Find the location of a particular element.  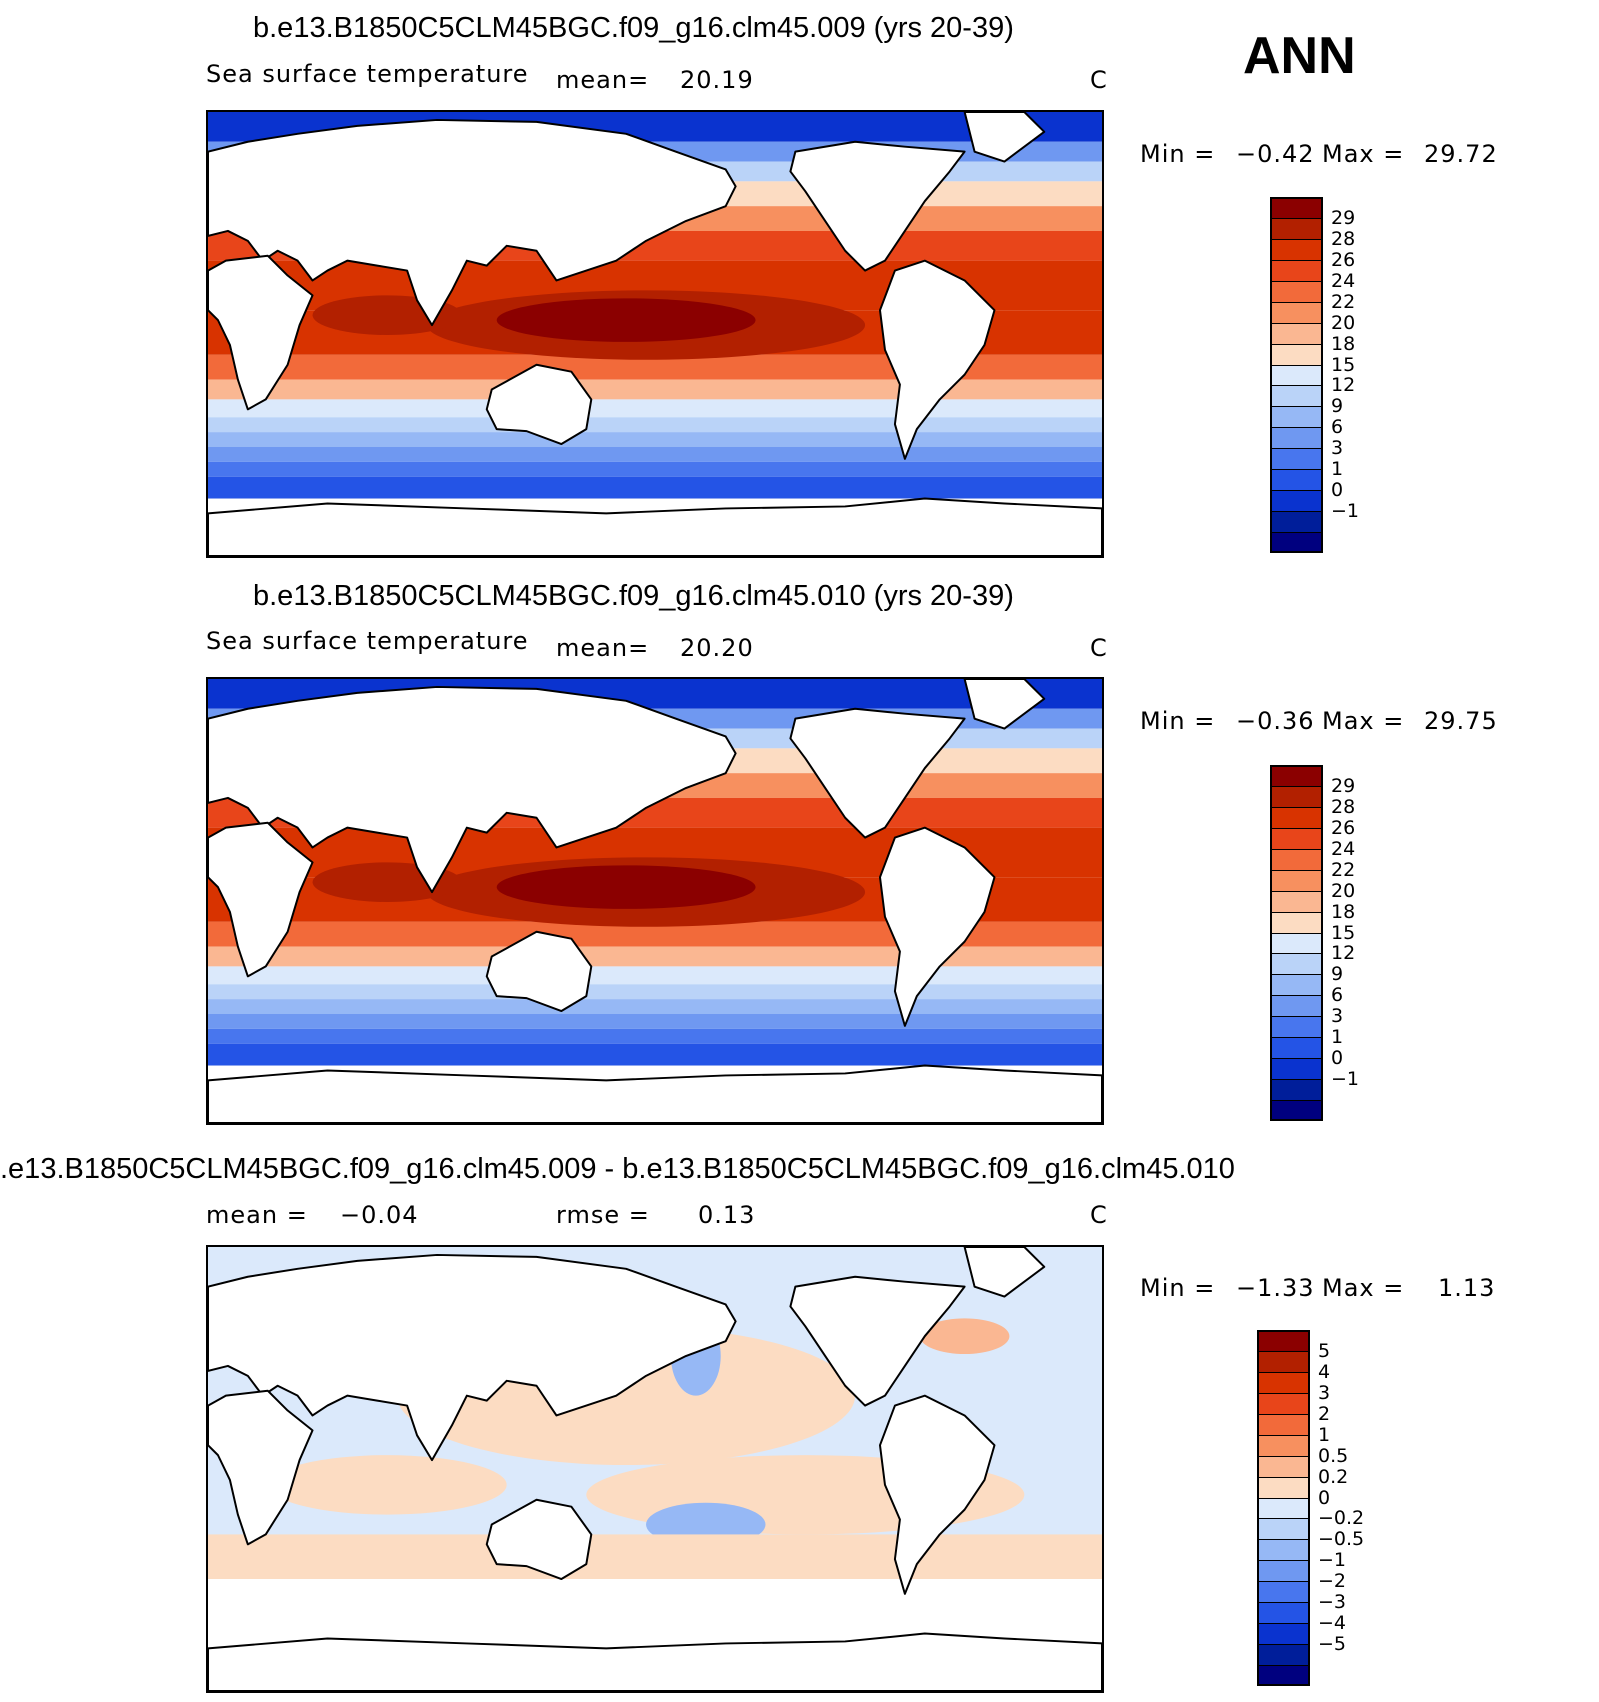

panel-3-rmse-value: 0.13 is located at coordinates (727, 1215).